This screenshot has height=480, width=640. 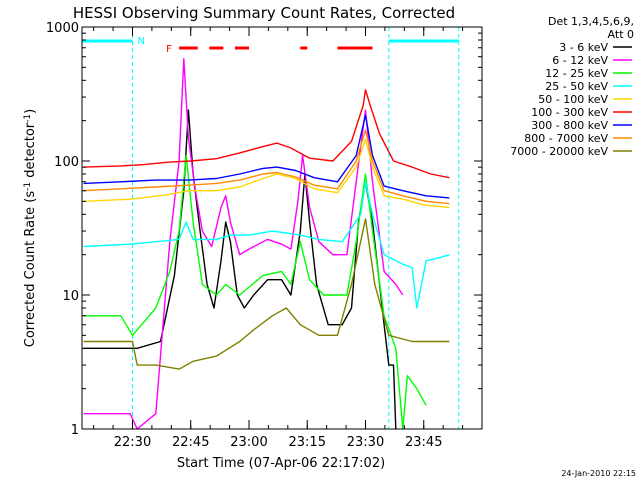 I want to click on x-tick-label: 23:30, so click(x=365, y=442).